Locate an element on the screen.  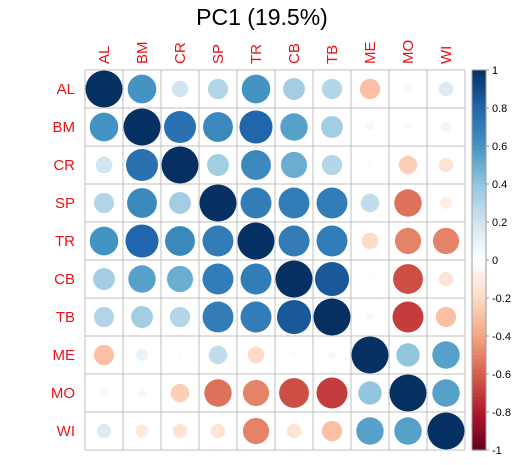
column-label-tr: TR is located at coordinates (256, 54).